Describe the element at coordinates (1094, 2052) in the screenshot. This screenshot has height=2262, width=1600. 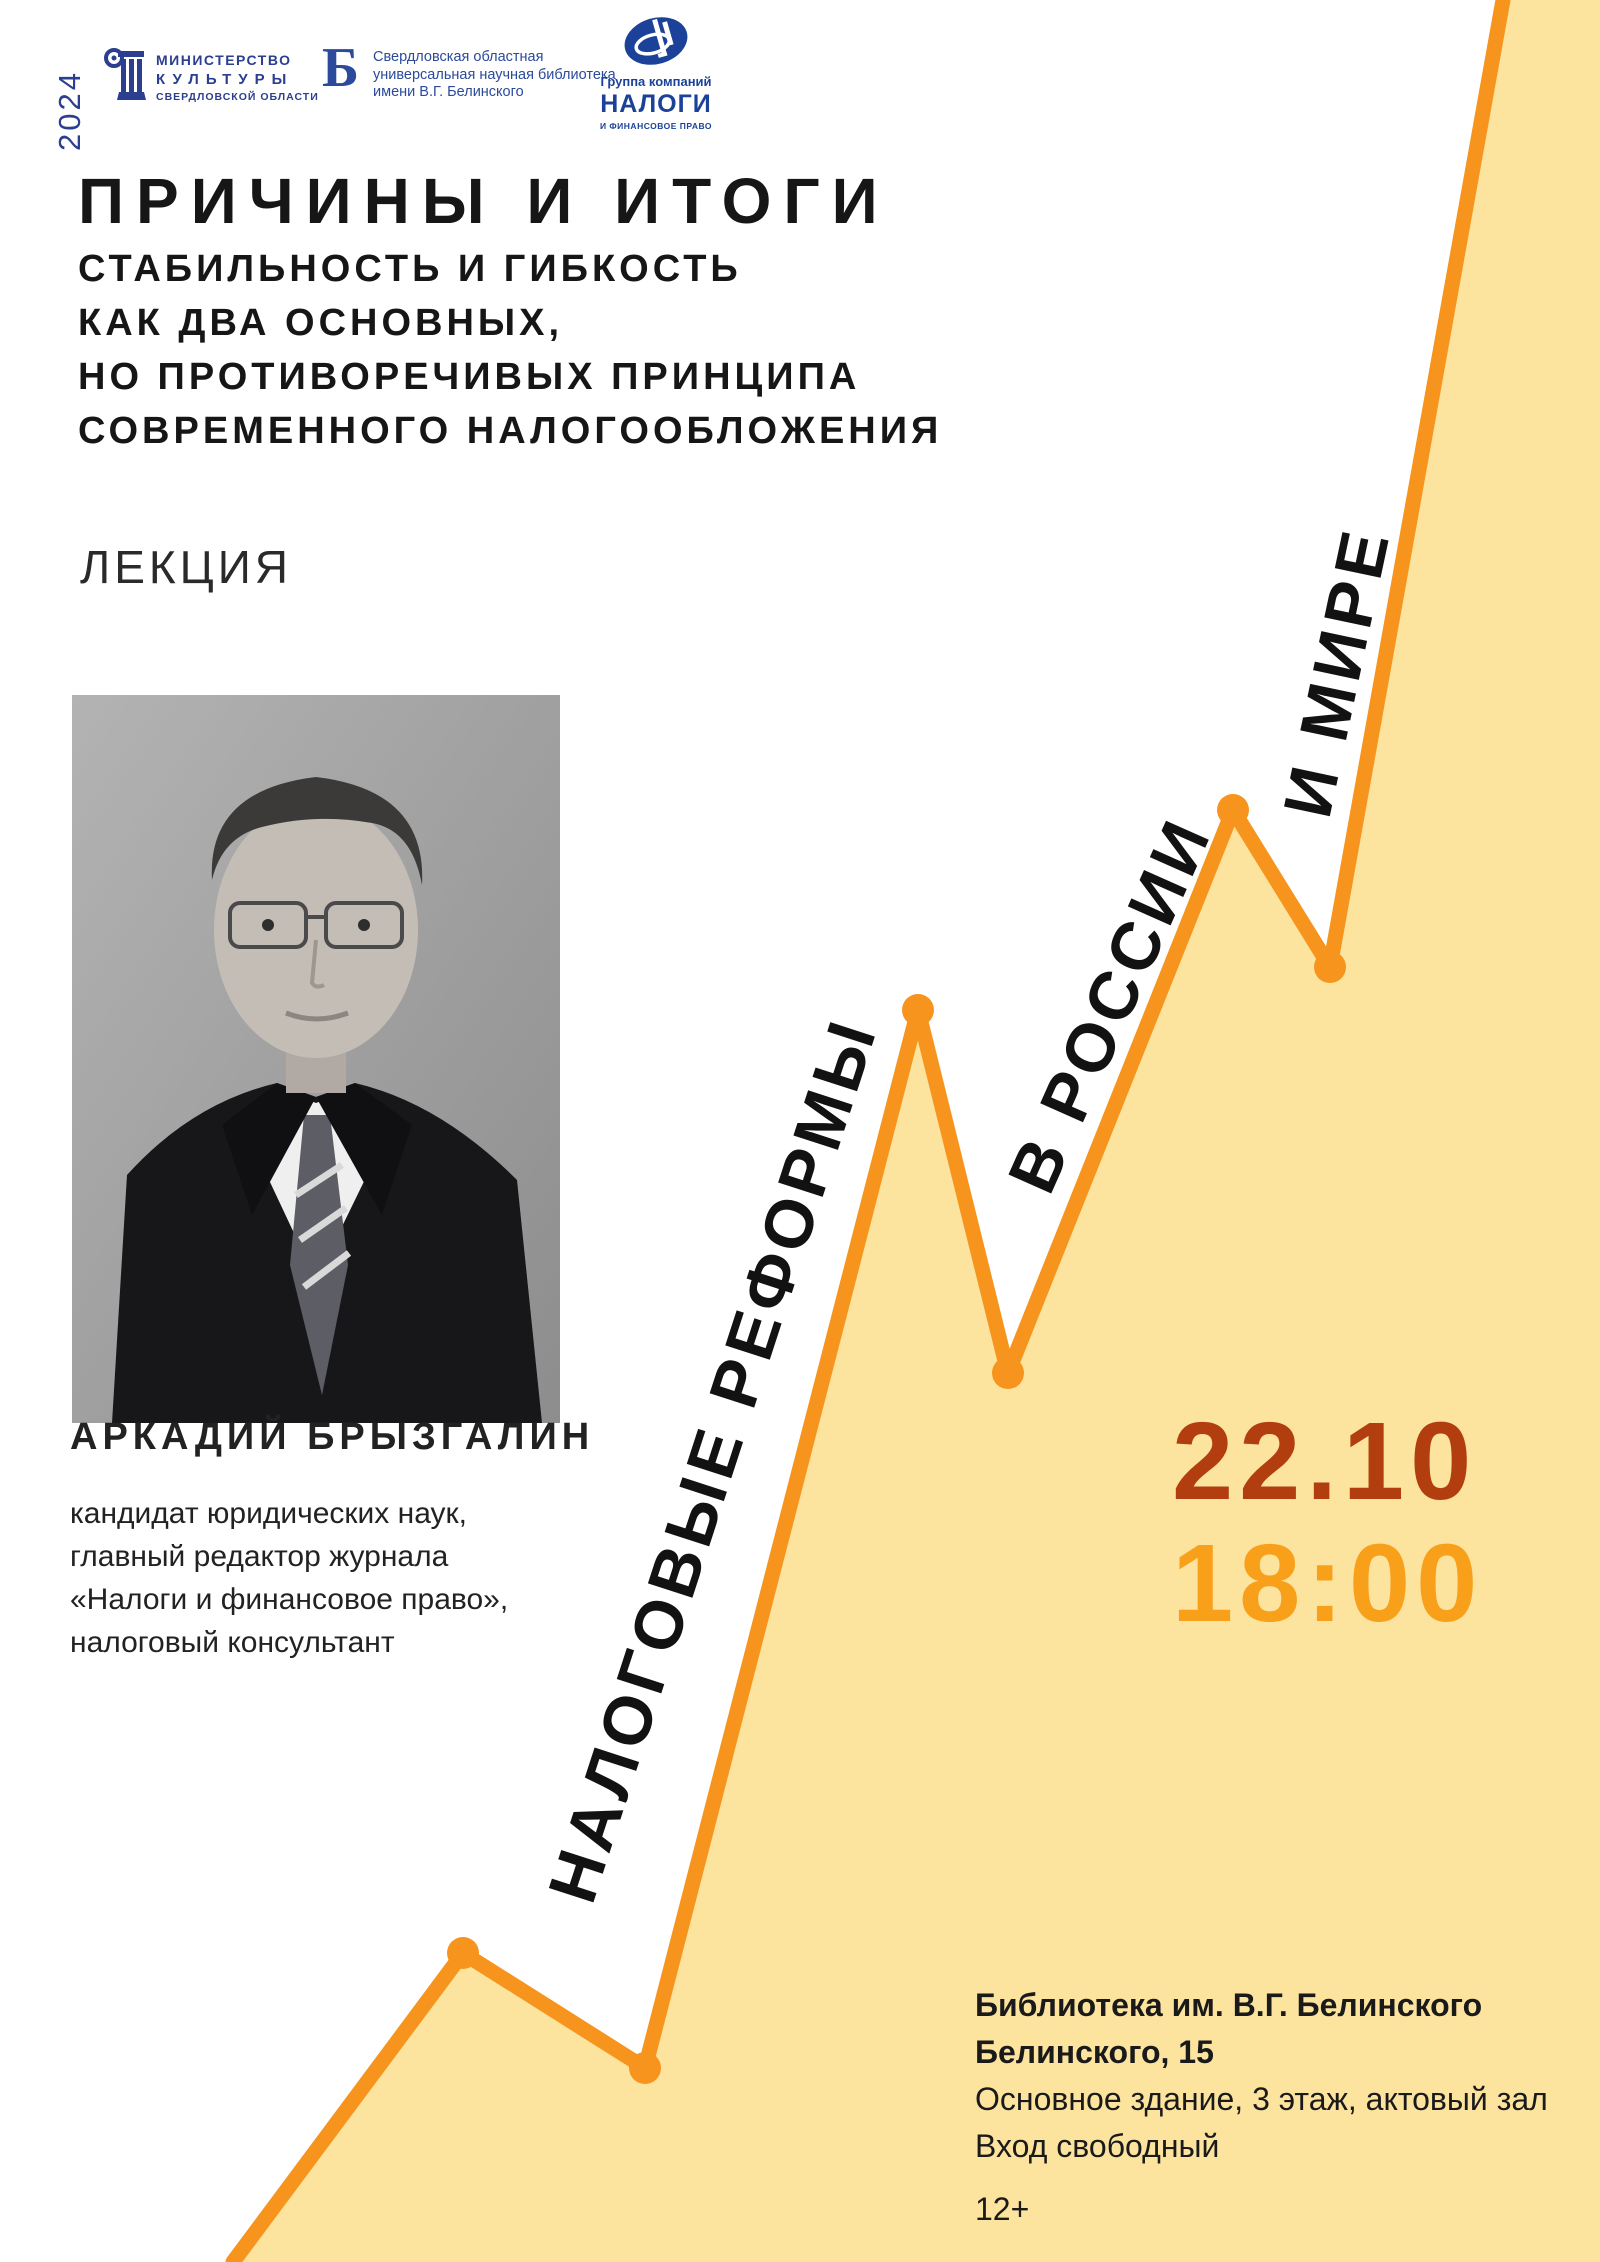
I see `venue-address: Белинского, 15` at that location.